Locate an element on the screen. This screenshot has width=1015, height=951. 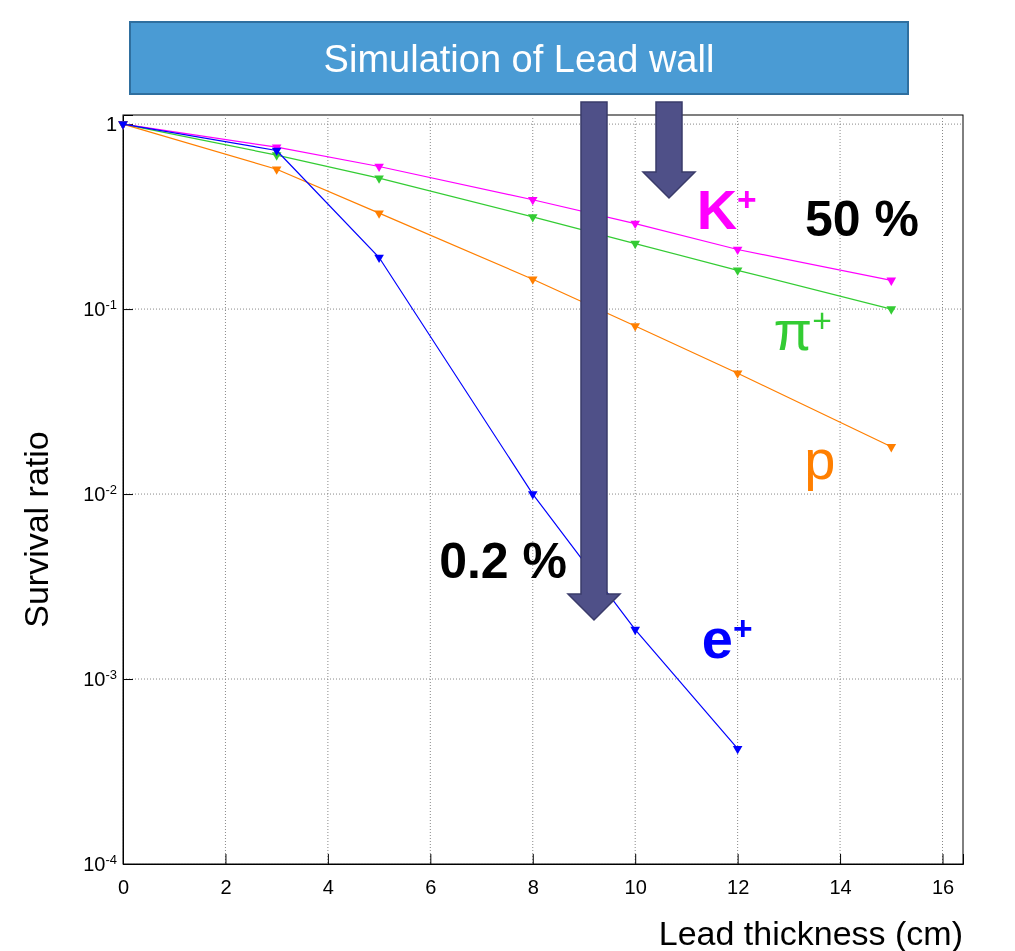
series-label: π$^{+}$ is located at coordinates (802, 331).